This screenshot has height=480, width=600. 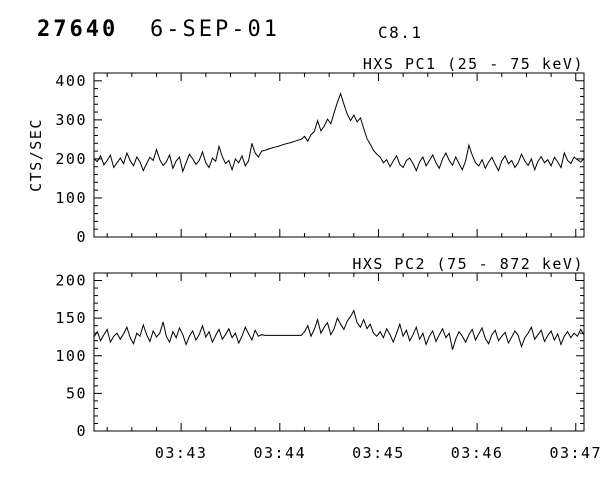 I want to click on x-tick-label: 03:43, so click(x=181, y=453).